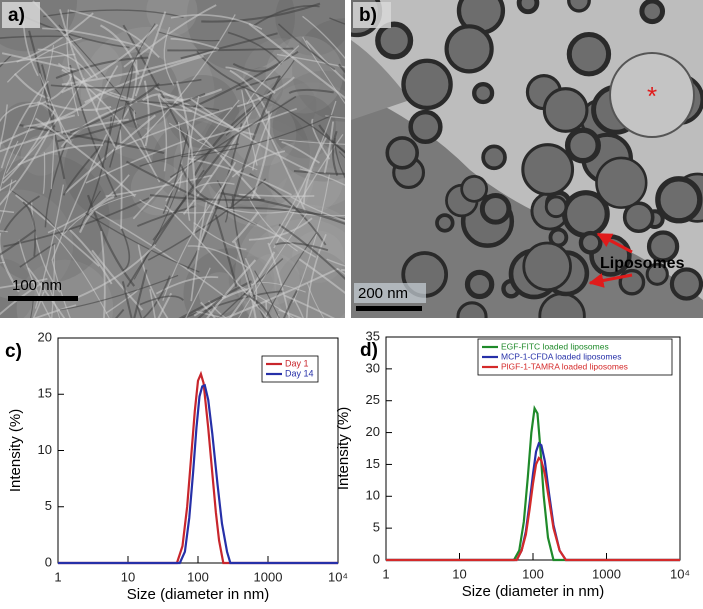  What do you see at coordinates (555, 346) in the screenshot?
I see `legend-label: EGF-FITC loaded liposomes` at bounding box center [555, 346].